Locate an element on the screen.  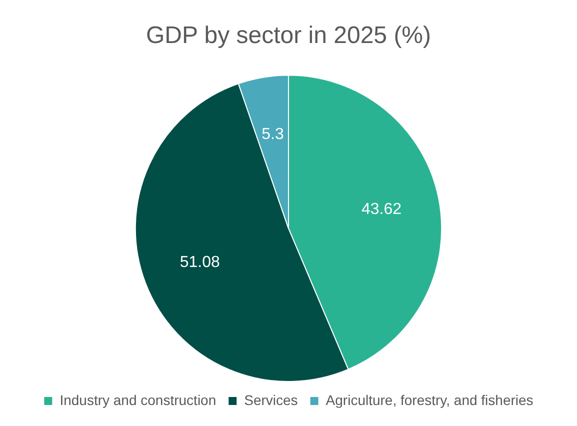
legend-label: Industry and construction is located at coordinates (138, 400).